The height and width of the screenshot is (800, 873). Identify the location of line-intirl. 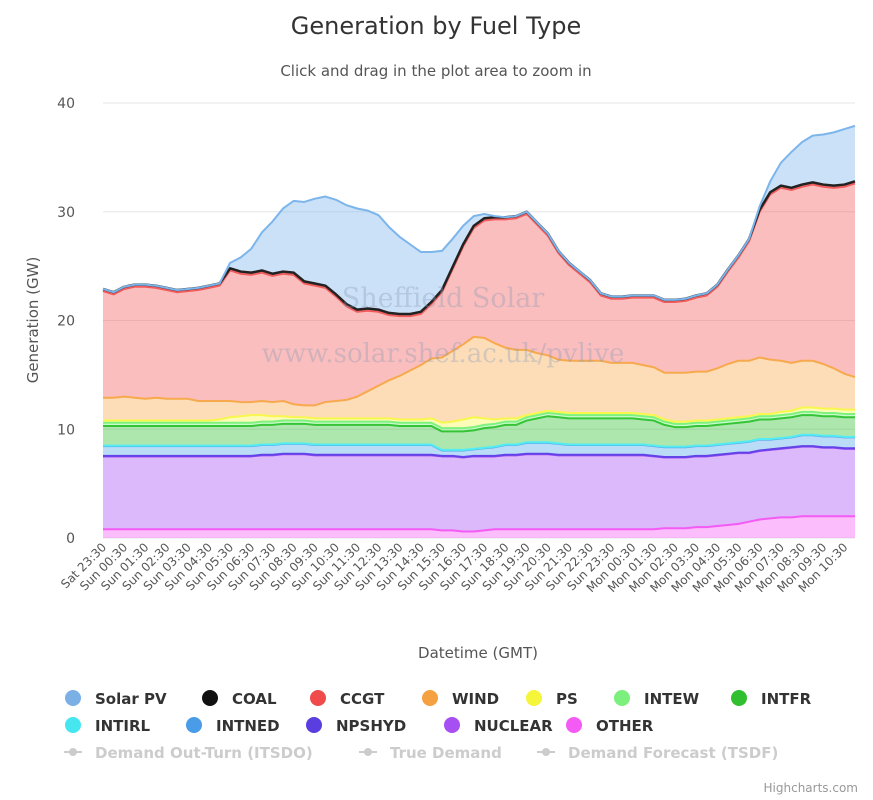
(479, 442).